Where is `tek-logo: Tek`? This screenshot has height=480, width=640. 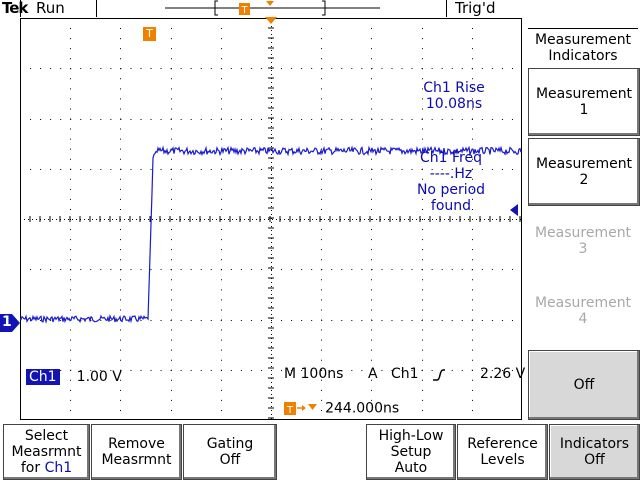 tek-logo: Tek is located at coordinates (15, 8).